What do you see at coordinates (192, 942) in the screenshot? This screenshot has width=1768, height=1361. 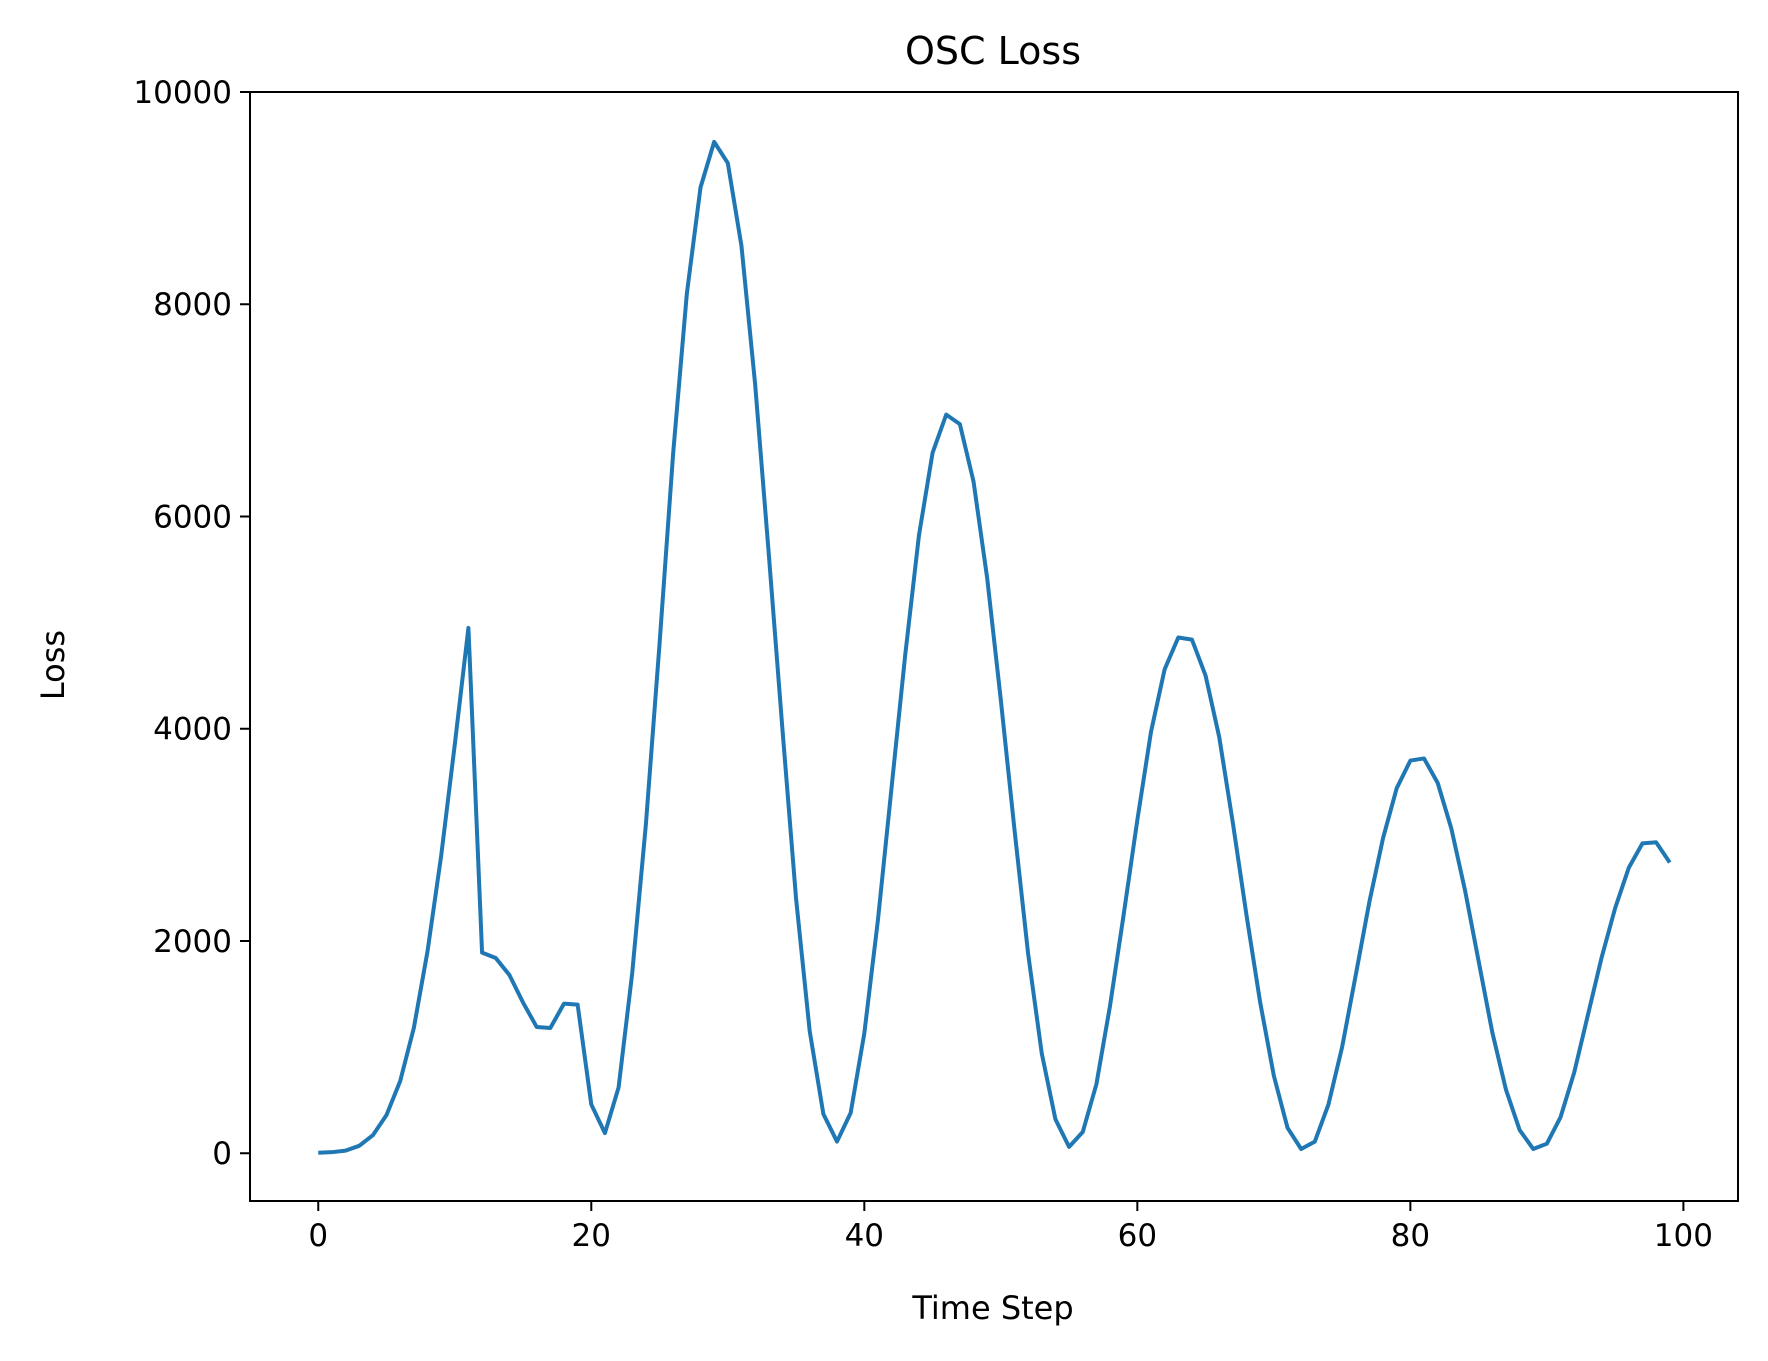 I see `y-tick-label-2000: 2000` at bounding box center [192, 942].